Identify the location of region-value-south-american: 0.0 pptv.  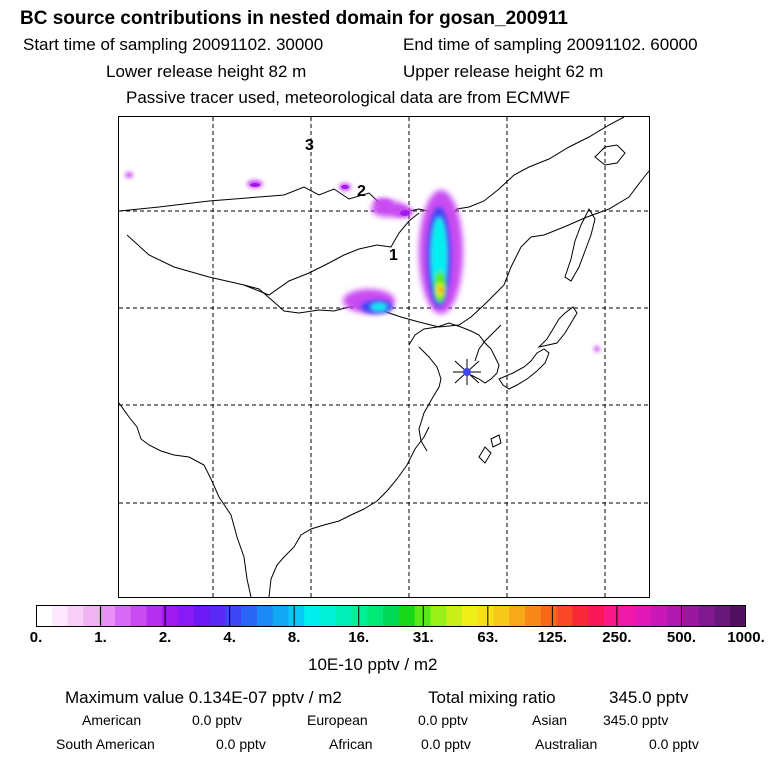
(241, 744).